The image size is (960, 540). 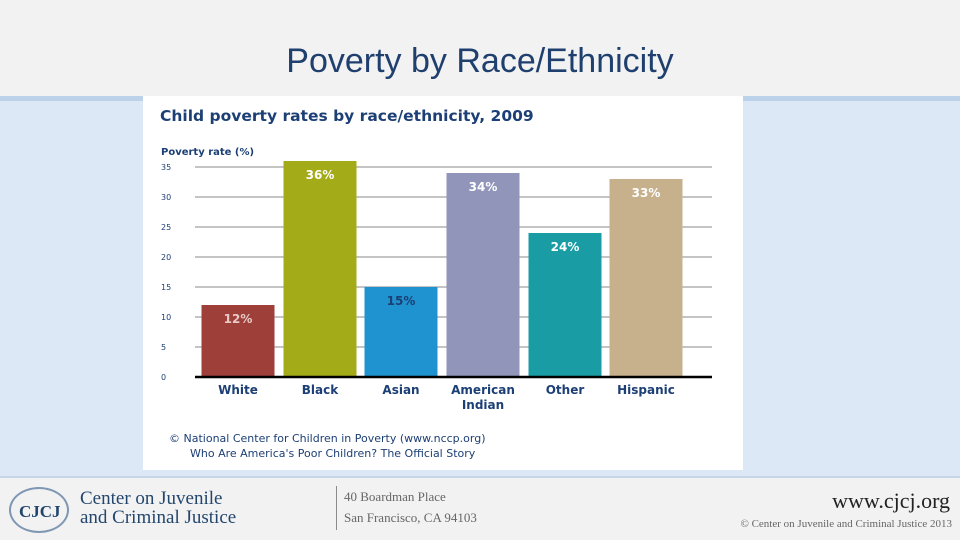 What do you see at coordinates (151, 498) in the screenshot?
I see `org-name-line1: Center on Juvenile` at bounding box center [151, 498].